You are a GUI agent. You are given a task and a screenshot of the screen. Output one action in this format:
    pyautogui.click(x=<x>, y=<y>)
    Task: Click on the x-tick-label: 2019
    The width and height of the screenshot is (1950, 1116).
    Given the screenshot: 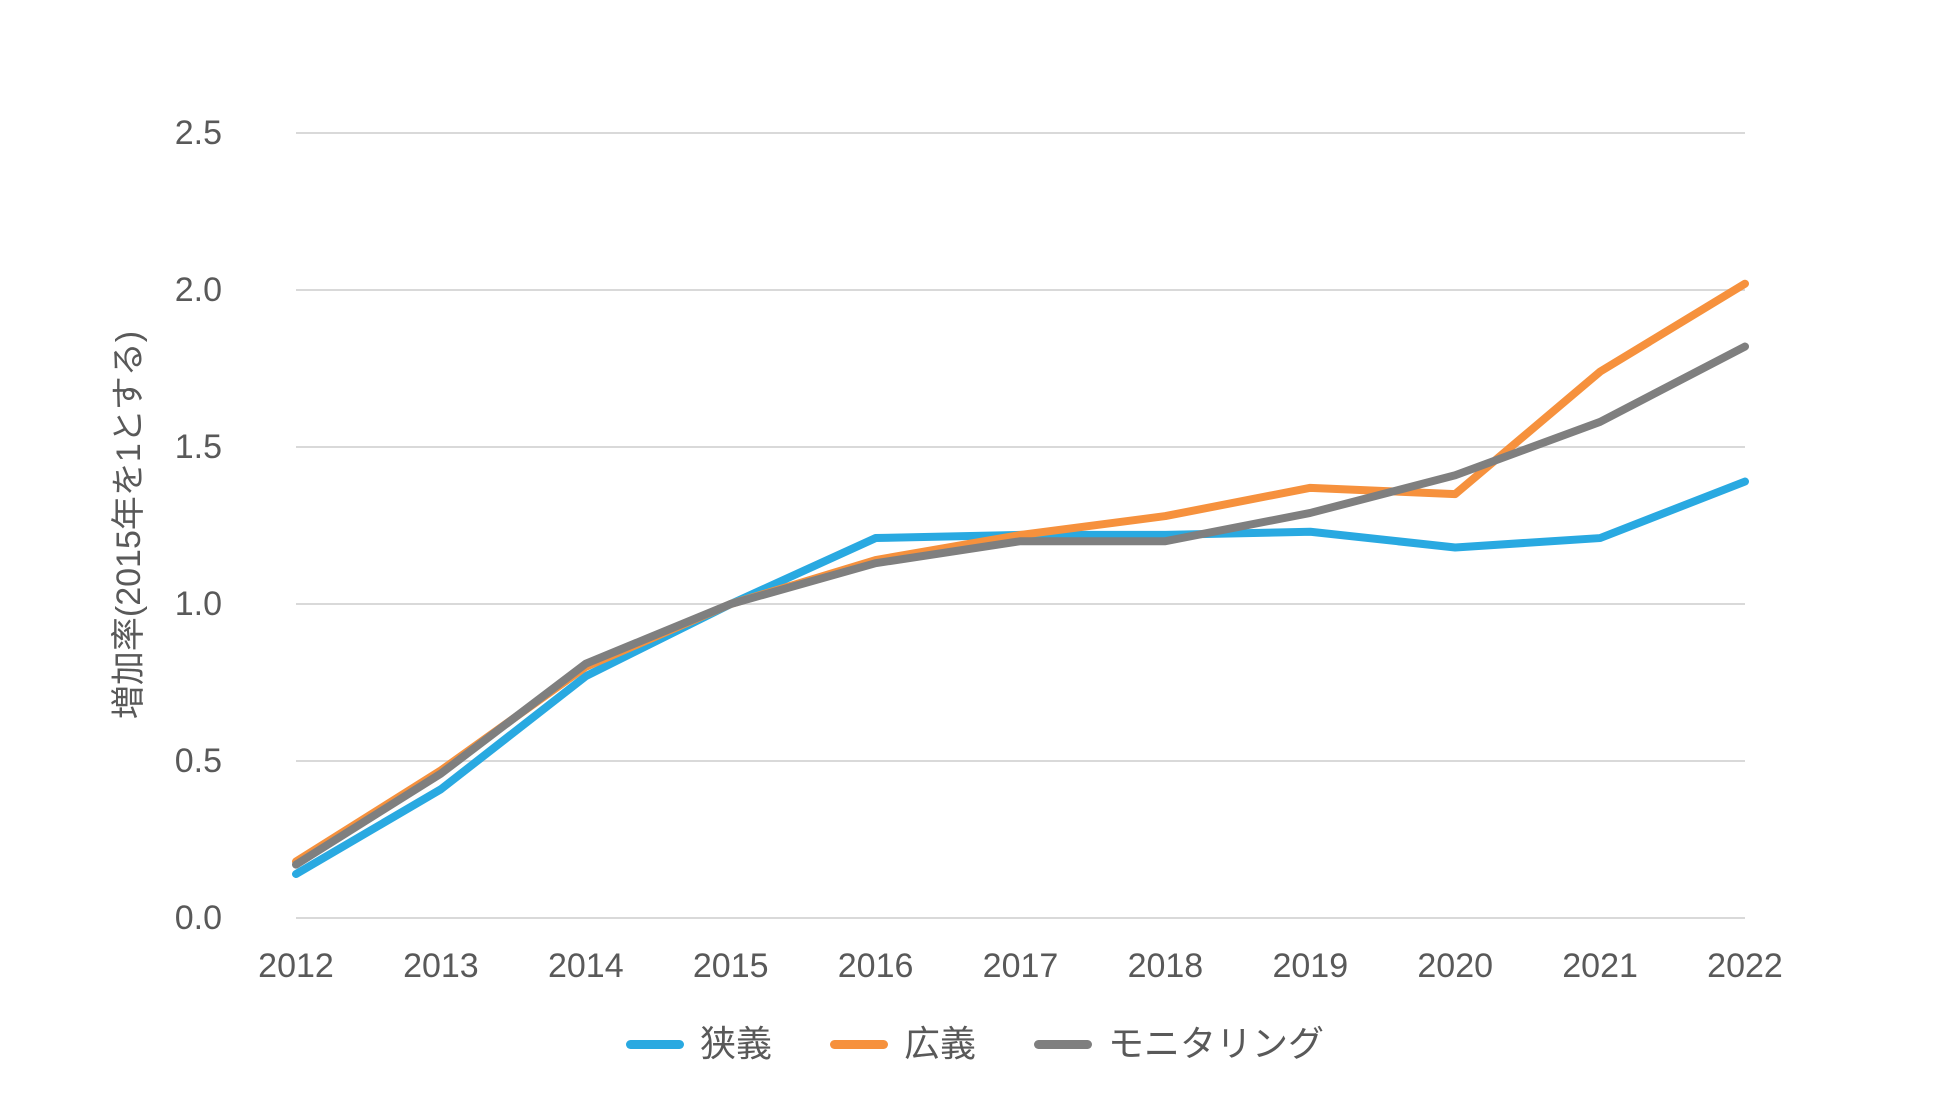 What is the action you would take?
    pyautogui.click(x=1310, y=966)
    